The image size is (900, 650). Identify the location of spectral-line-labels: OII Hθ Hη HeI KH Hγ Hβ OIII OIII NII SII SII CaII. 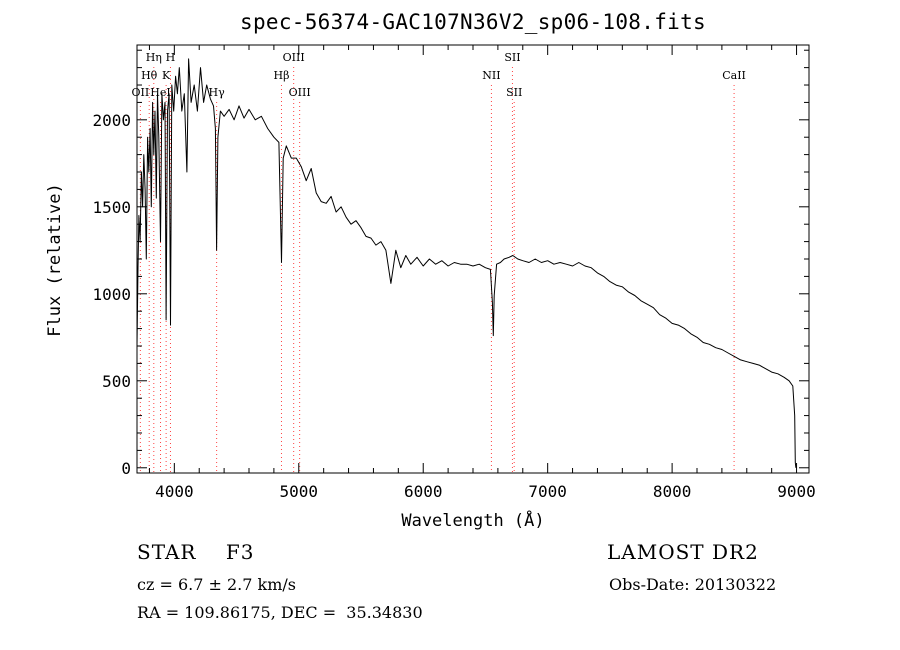
(439, 75).